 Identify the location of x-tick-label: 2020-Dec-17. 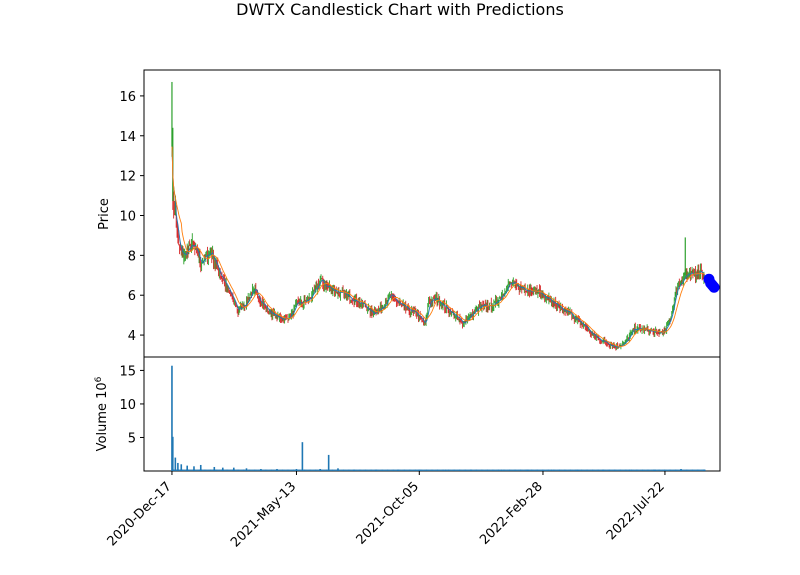
(140, 514).